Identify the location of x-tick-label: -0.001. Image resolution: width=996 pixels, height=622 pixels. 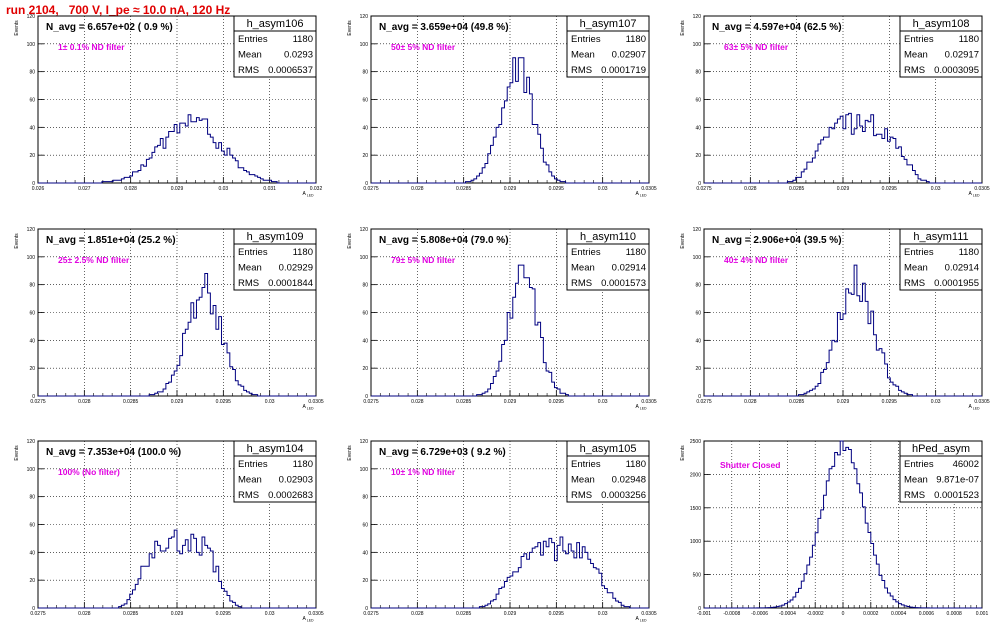
(704, 614).